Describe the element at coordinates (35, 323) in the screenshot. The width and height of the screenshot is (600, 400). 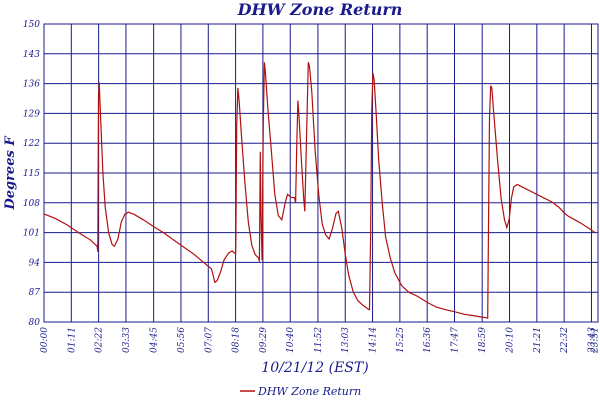
I see `y-tick-label: 80` at that location.